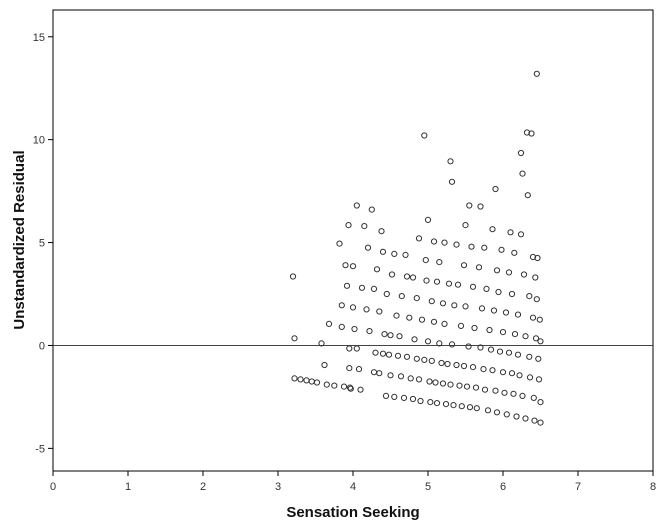 This screenshot has width=661, height=523. Describe the element at coordinates (653, 487) in the screenshot. I see `x-tick-label: 8` at that location.